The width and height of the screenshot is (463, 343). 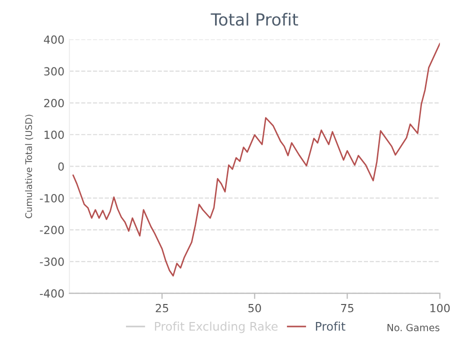 What do you see at coordinates (347, 308) in the screenshot?
I see `x-tick-label: 75` at bounding box center [347, 308].